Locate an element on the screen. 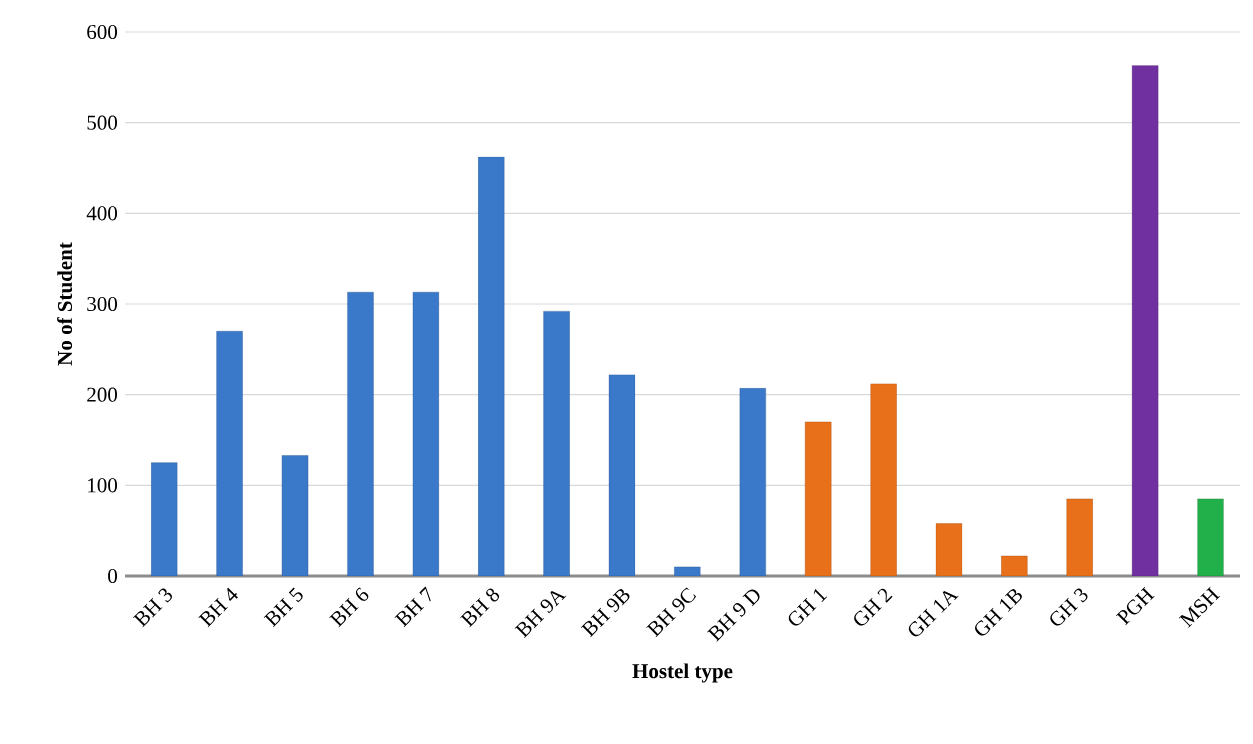 This screenshot has width=1253, height=744. y-tick-label: 300 is located at coordinates (102, 304).